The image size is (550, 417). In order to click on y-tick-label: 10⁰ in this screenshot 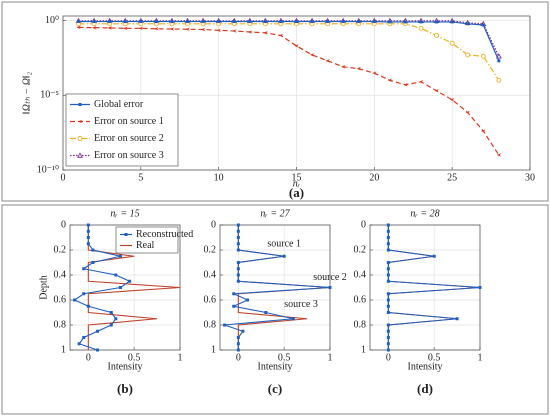, I will do `click(52, 20)`.